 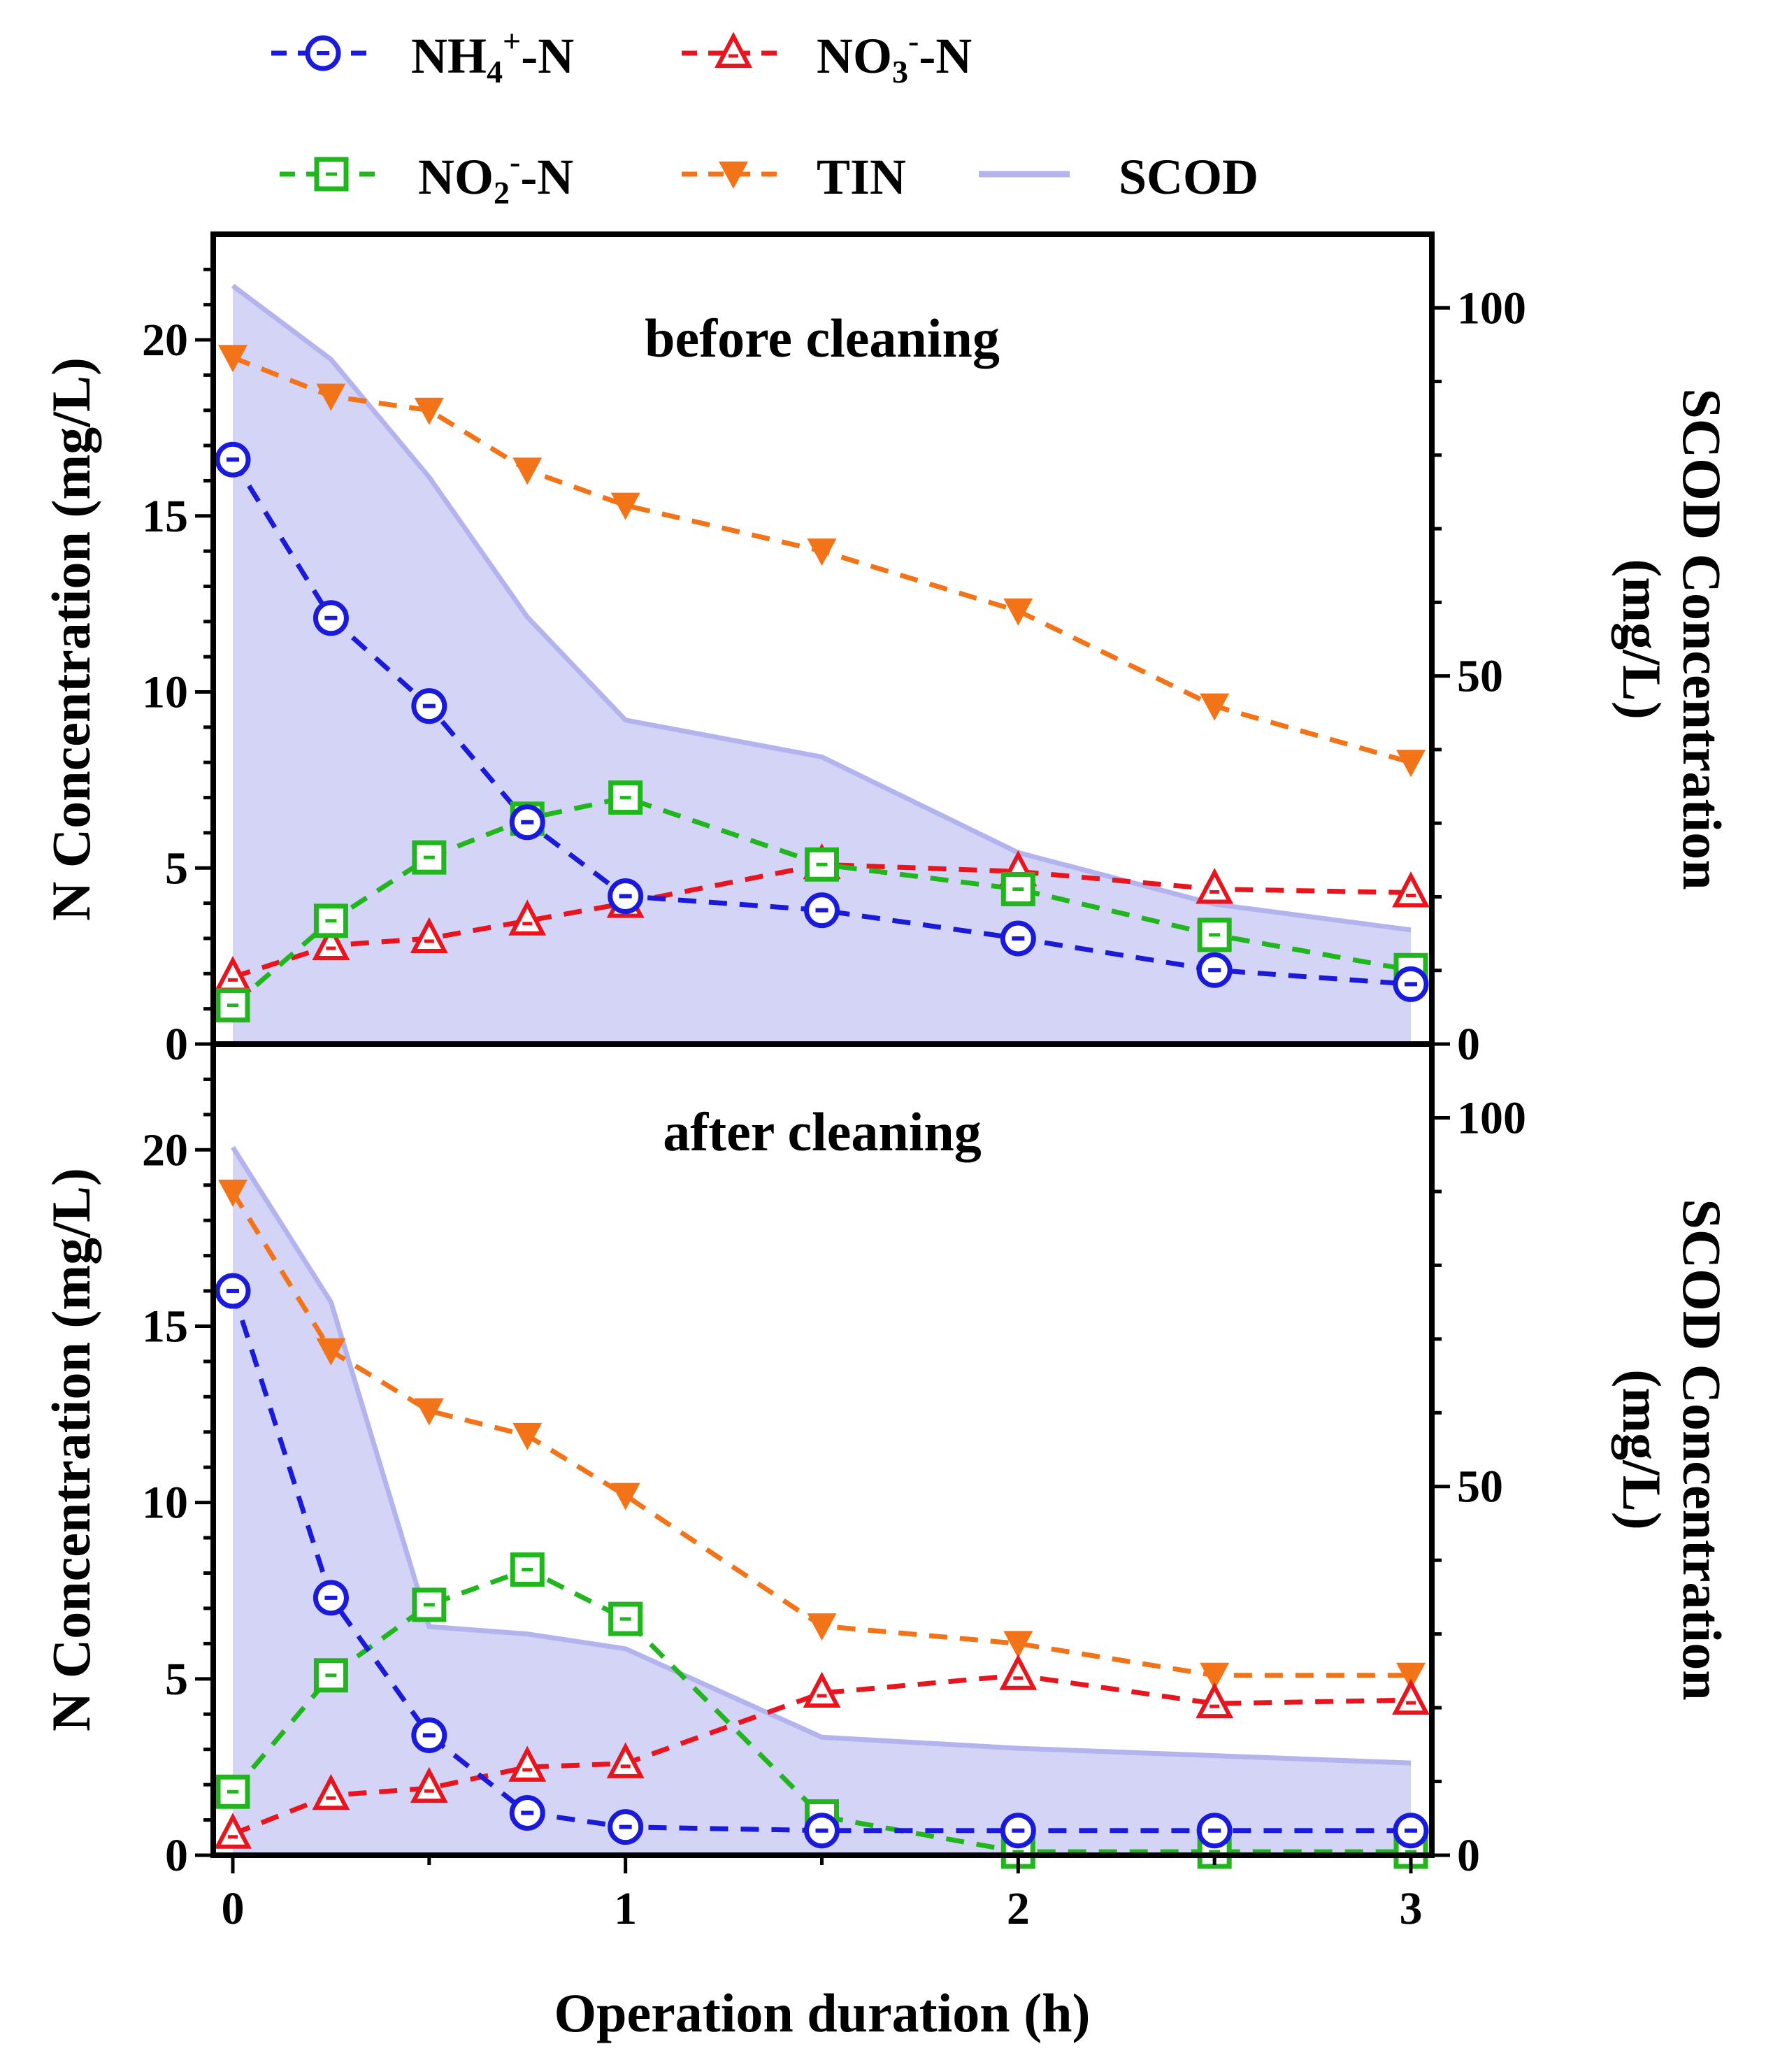 What do you see at coordinates (1480, 1487) in the screenshot?
I see `right-tick-label-after-50: 50` at bounding box center [1480, 1487].